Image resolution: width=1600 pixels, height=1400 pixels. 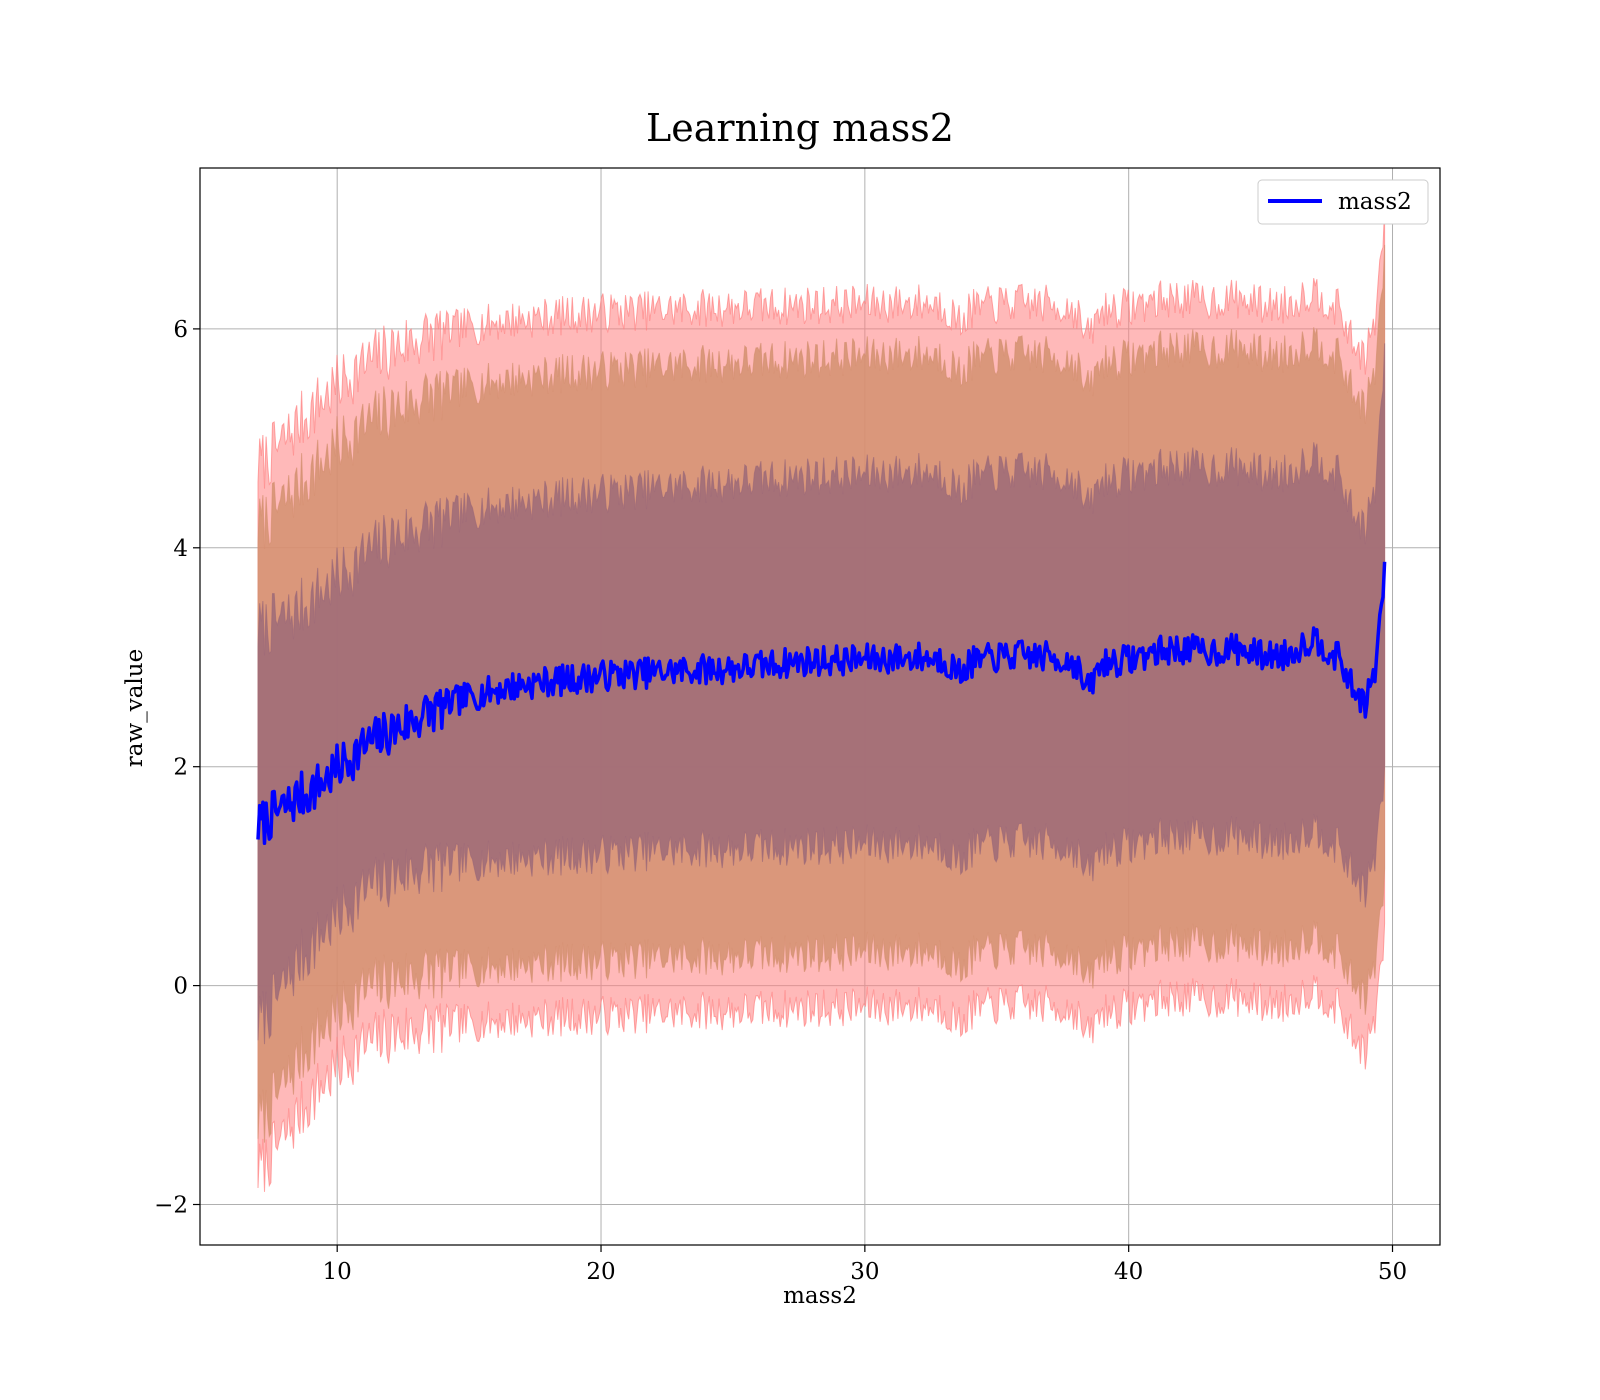 I want to click on x-tick-label-0: 10, so click(x=337, y=1272).